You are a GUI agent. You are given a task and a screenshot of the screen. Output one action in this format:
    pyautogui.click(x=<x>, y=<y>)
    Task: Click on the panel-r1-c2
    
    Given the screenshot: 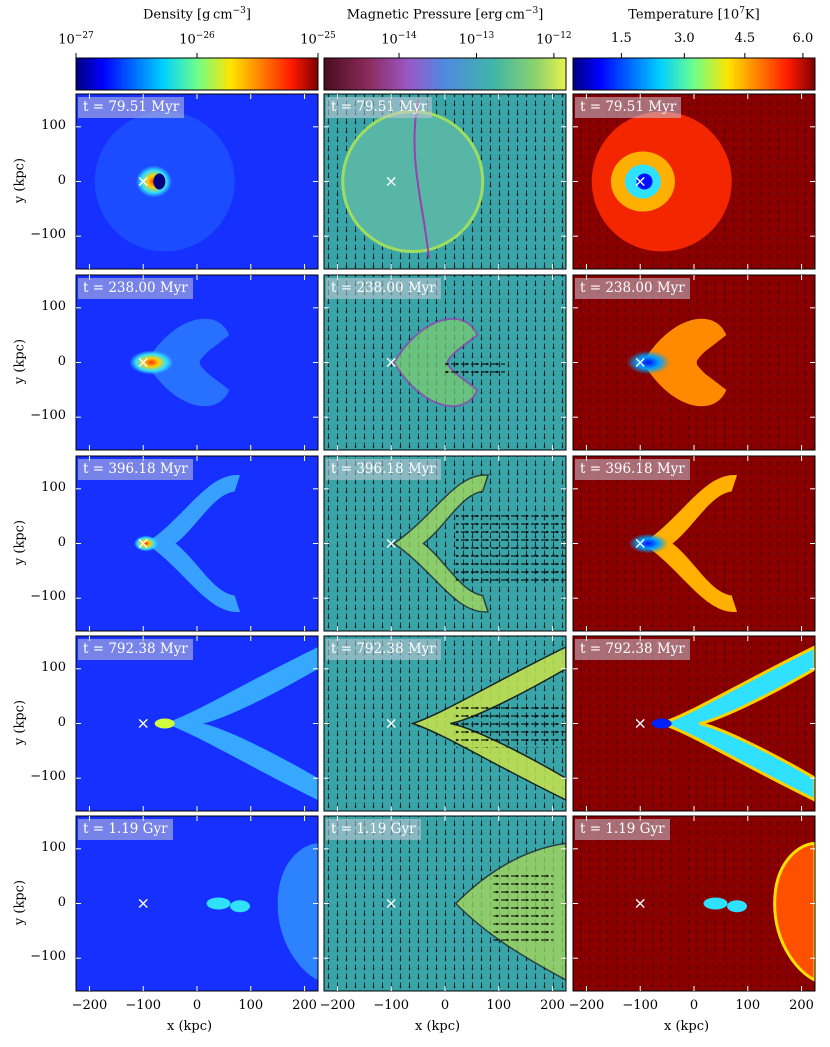 What is the action you would take?
    pyautogui.click(x=694, y=362)
    